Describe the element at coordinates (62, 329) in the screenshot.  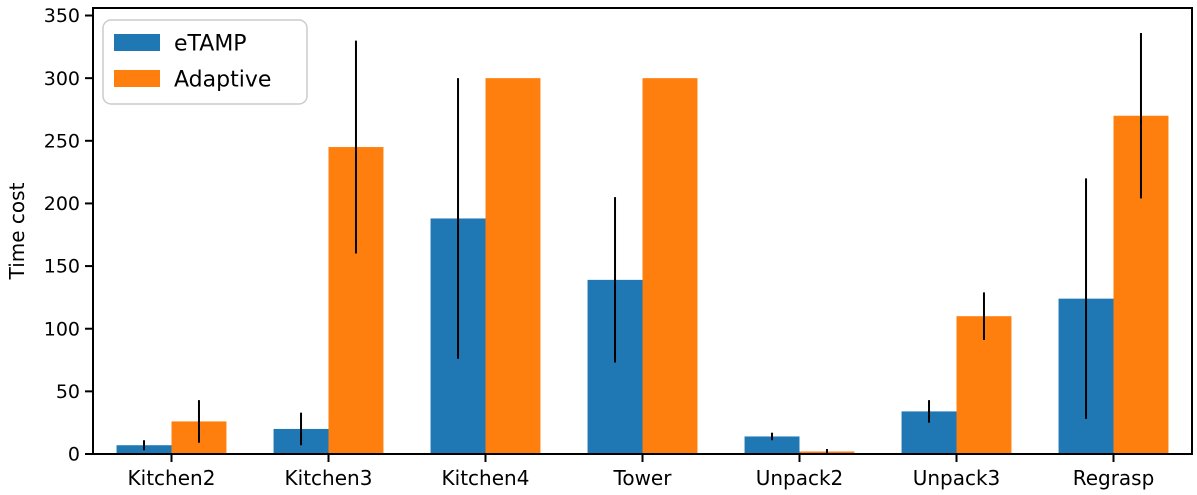
I see `y-tick-label: 100` at that location.